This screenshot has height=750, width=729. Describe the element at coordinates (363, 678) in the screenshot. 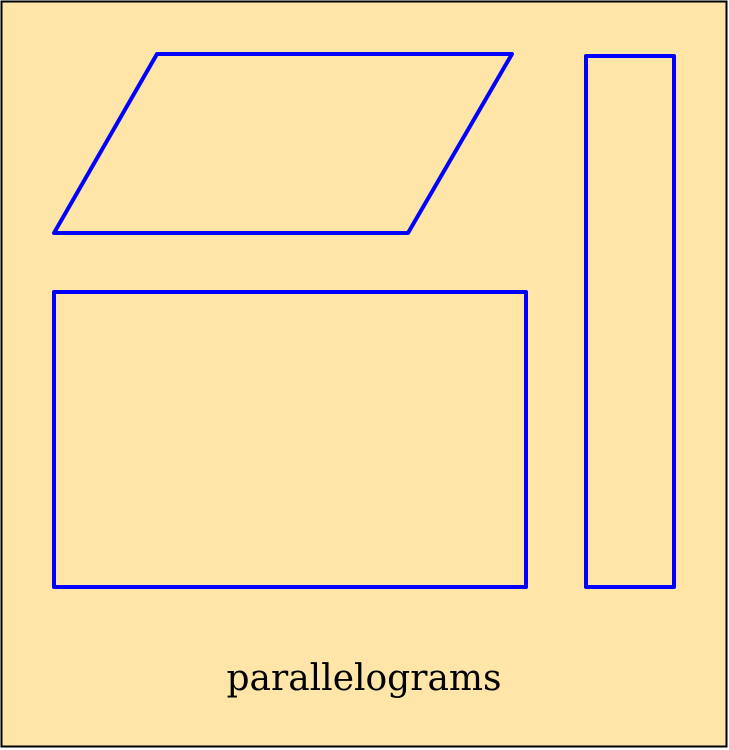

I see `diagram-caption: parallelograms` at that location.